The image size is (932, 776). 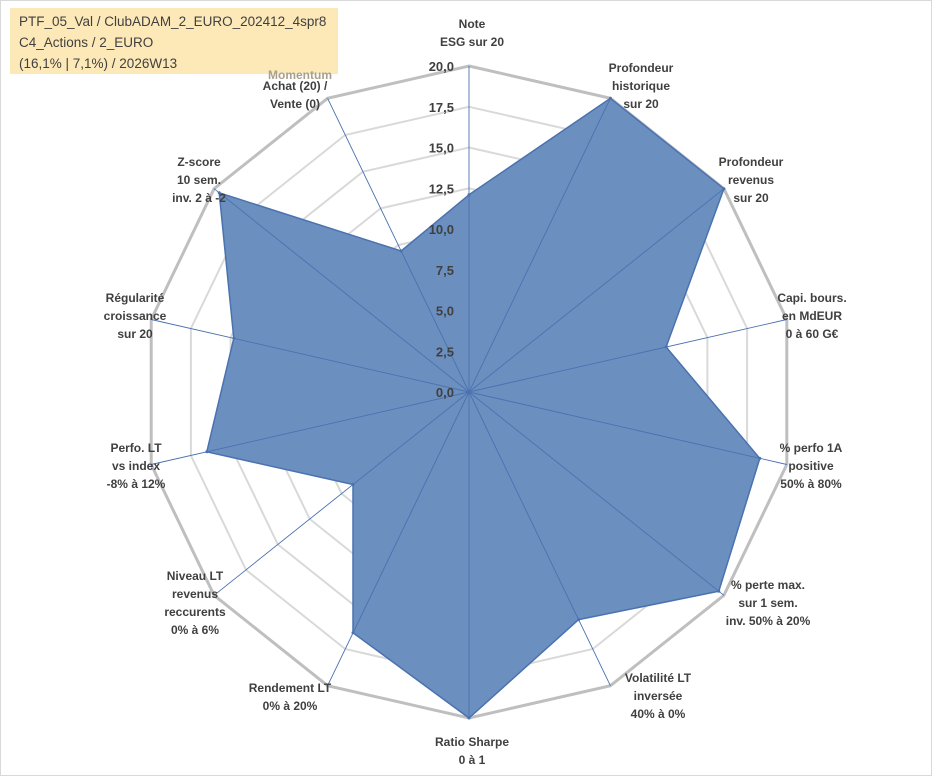 I want to click on axis-label-7-line-0: Ratio Sharpe, so click(x=472, y=742).